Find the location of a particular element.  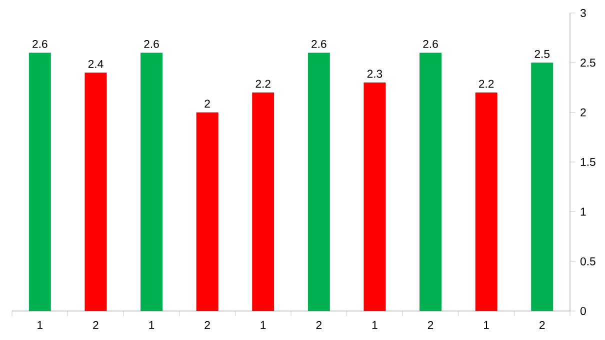

y-tick-label: 2 is located at coordinates (583, 112).